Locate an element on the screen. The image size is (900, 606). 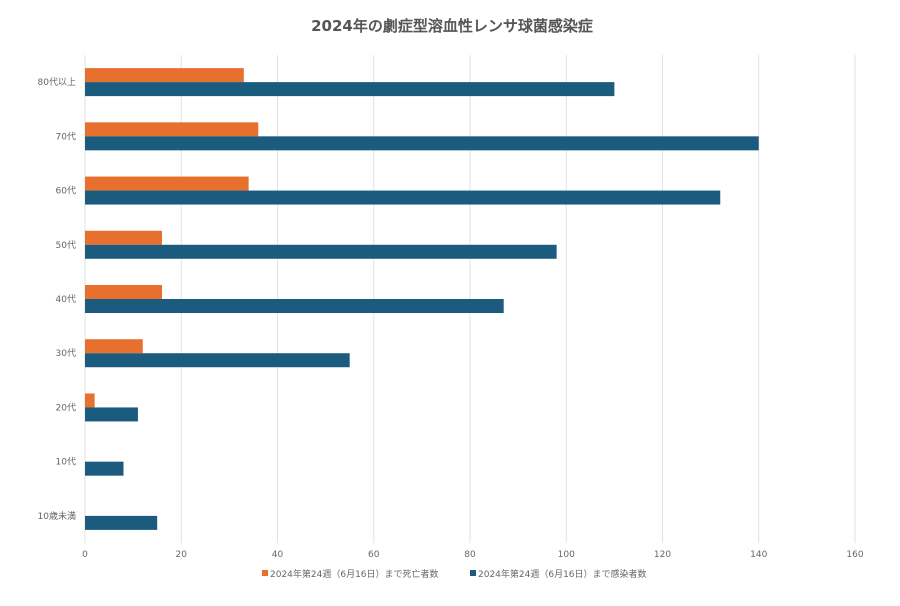
y-tick-label: 30代 is located at coordinates (66, 353).